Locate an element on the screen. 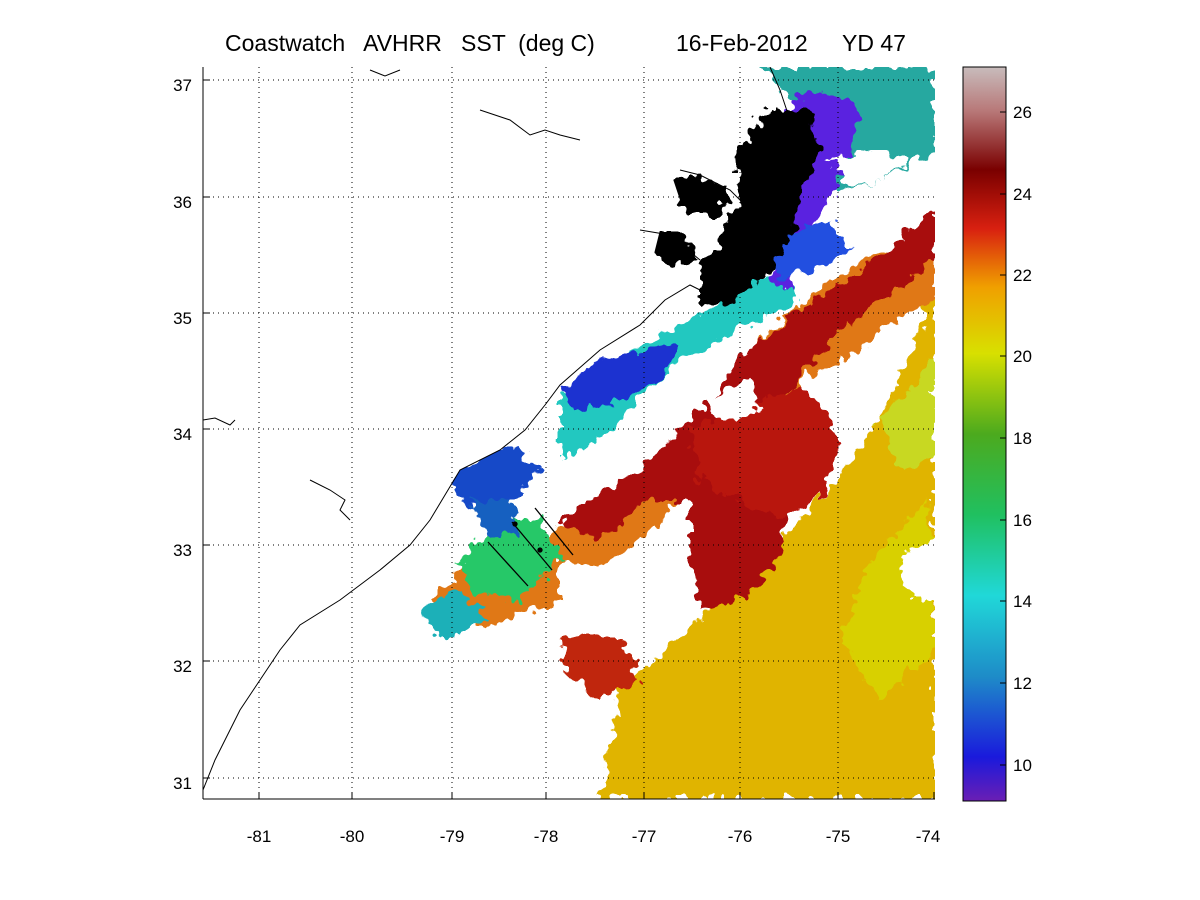  lon-tick-label: -78 is located at coordinates (546, 836).